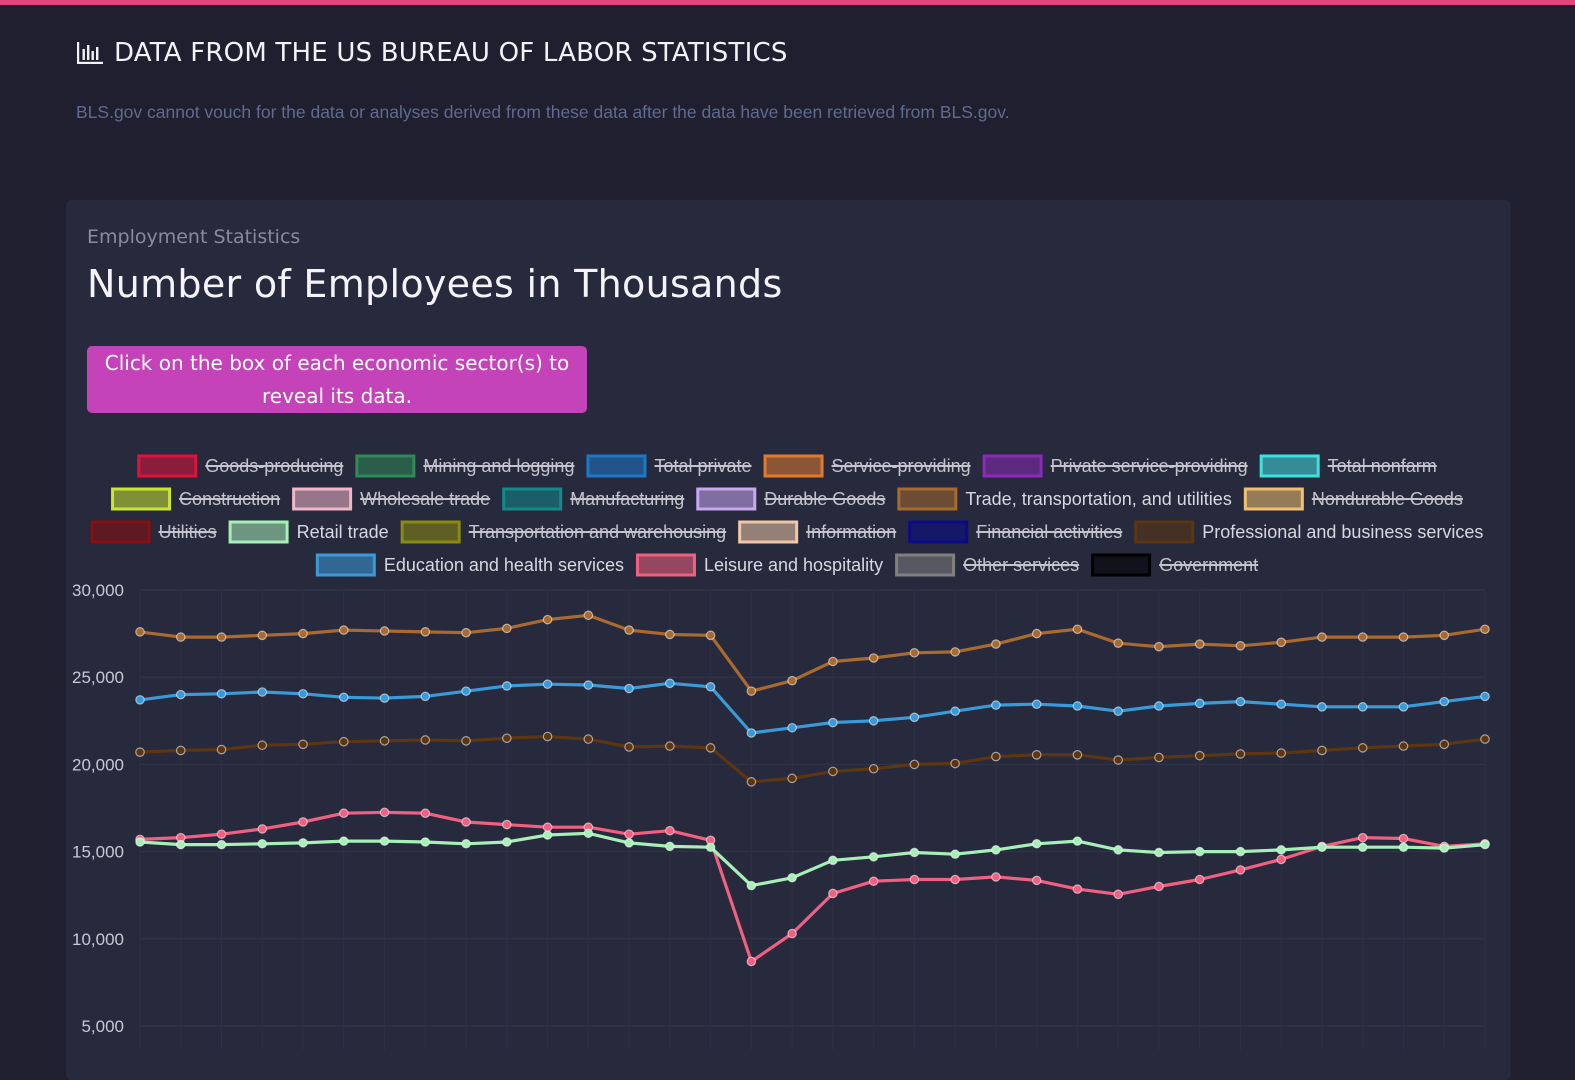 Image resolution: width=1575 pixels, height=1080 pixels. I want to click on legend-item: Trade, transportation, and utilities, so click(1064, 499).